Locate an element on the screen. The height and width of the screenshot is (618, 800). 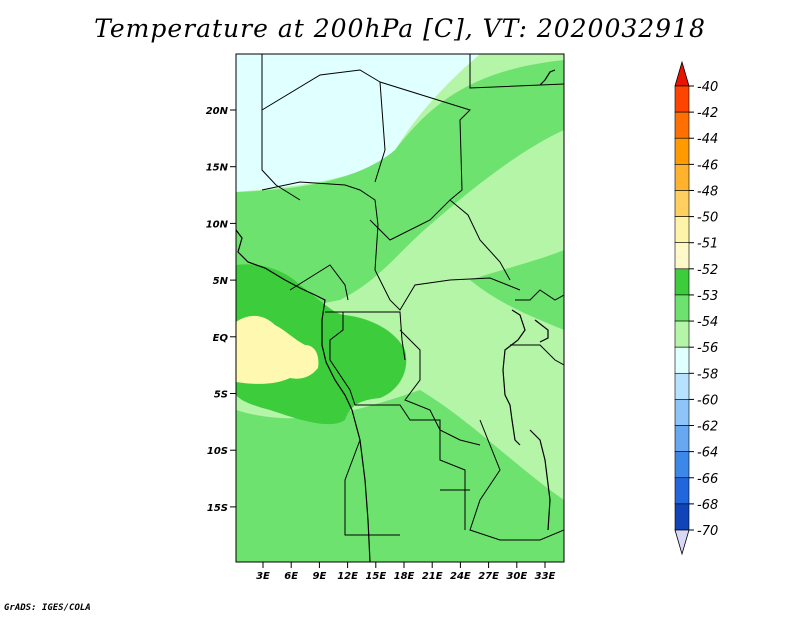
colorbar-label: -70 is located at coordinates (707, 531).